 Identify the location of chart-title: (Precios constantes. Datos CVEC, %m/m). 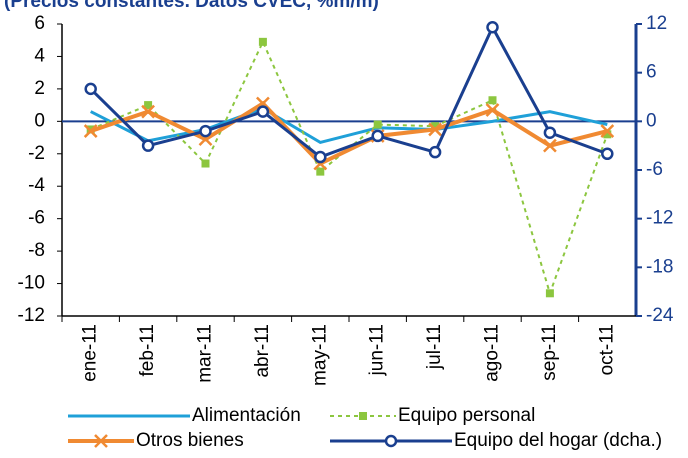
(191, 6).